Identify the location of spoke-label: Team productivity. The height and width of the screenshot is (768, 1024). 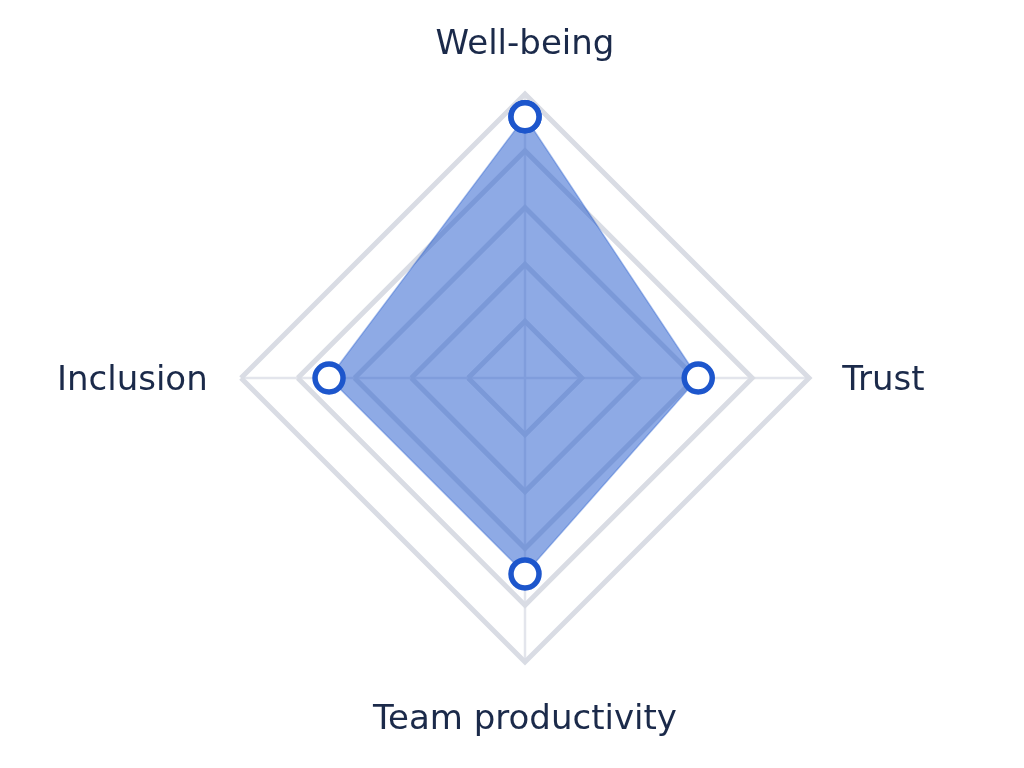
(524, 717).